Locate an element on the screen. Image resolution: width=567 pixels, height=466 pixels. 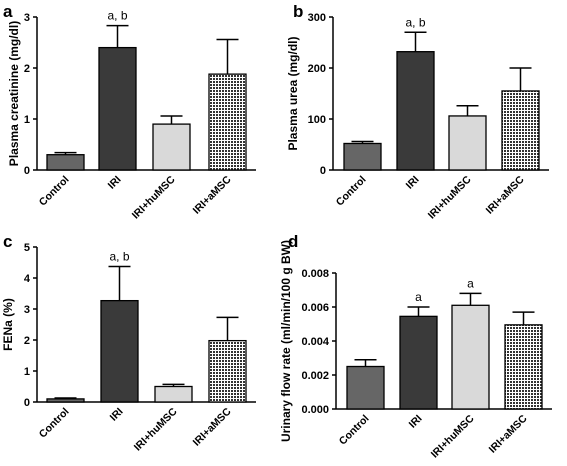
panel-letter: a is located at coordinates (8, 11).